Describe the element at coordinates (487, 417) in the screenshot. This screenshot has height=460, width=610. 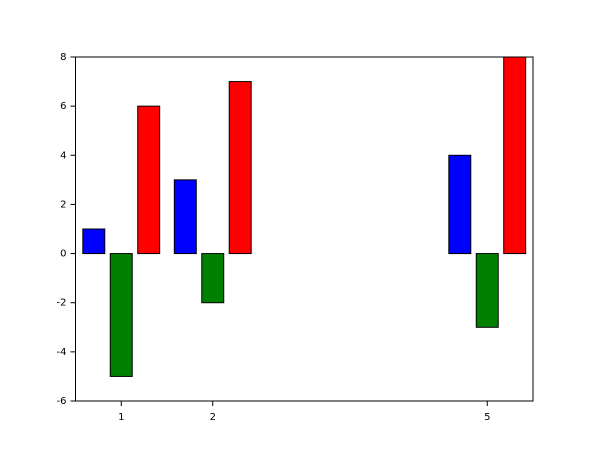
I see `x-tick-label: 5` at that location.